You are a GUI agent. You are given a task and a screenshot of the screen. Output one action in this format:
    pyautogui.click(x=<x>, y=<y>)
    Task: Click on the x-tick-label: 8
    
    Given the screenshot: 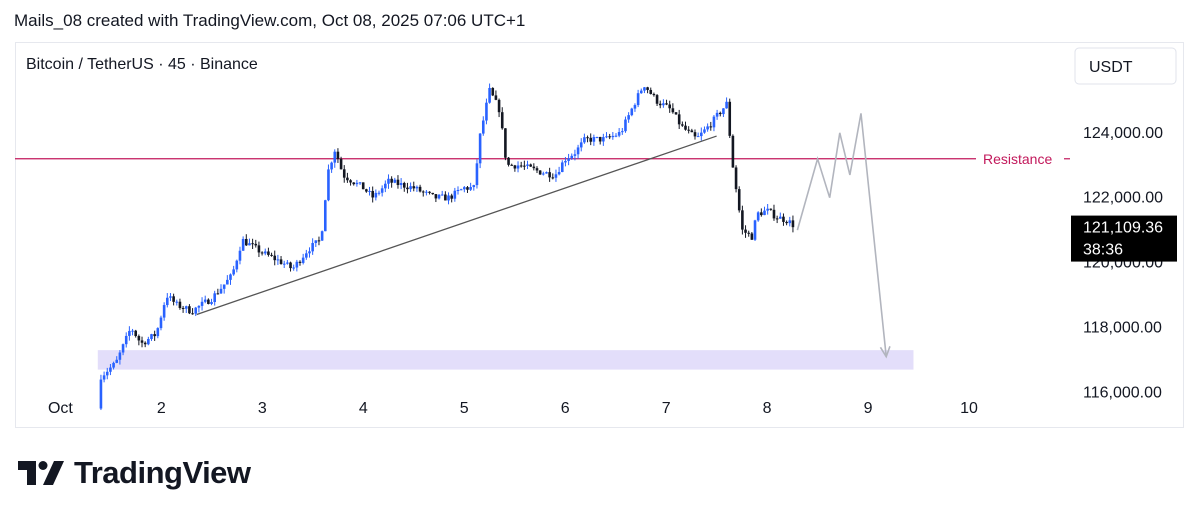 What is the action you would take?
    pyautogui.click(x=767, y=408)
    